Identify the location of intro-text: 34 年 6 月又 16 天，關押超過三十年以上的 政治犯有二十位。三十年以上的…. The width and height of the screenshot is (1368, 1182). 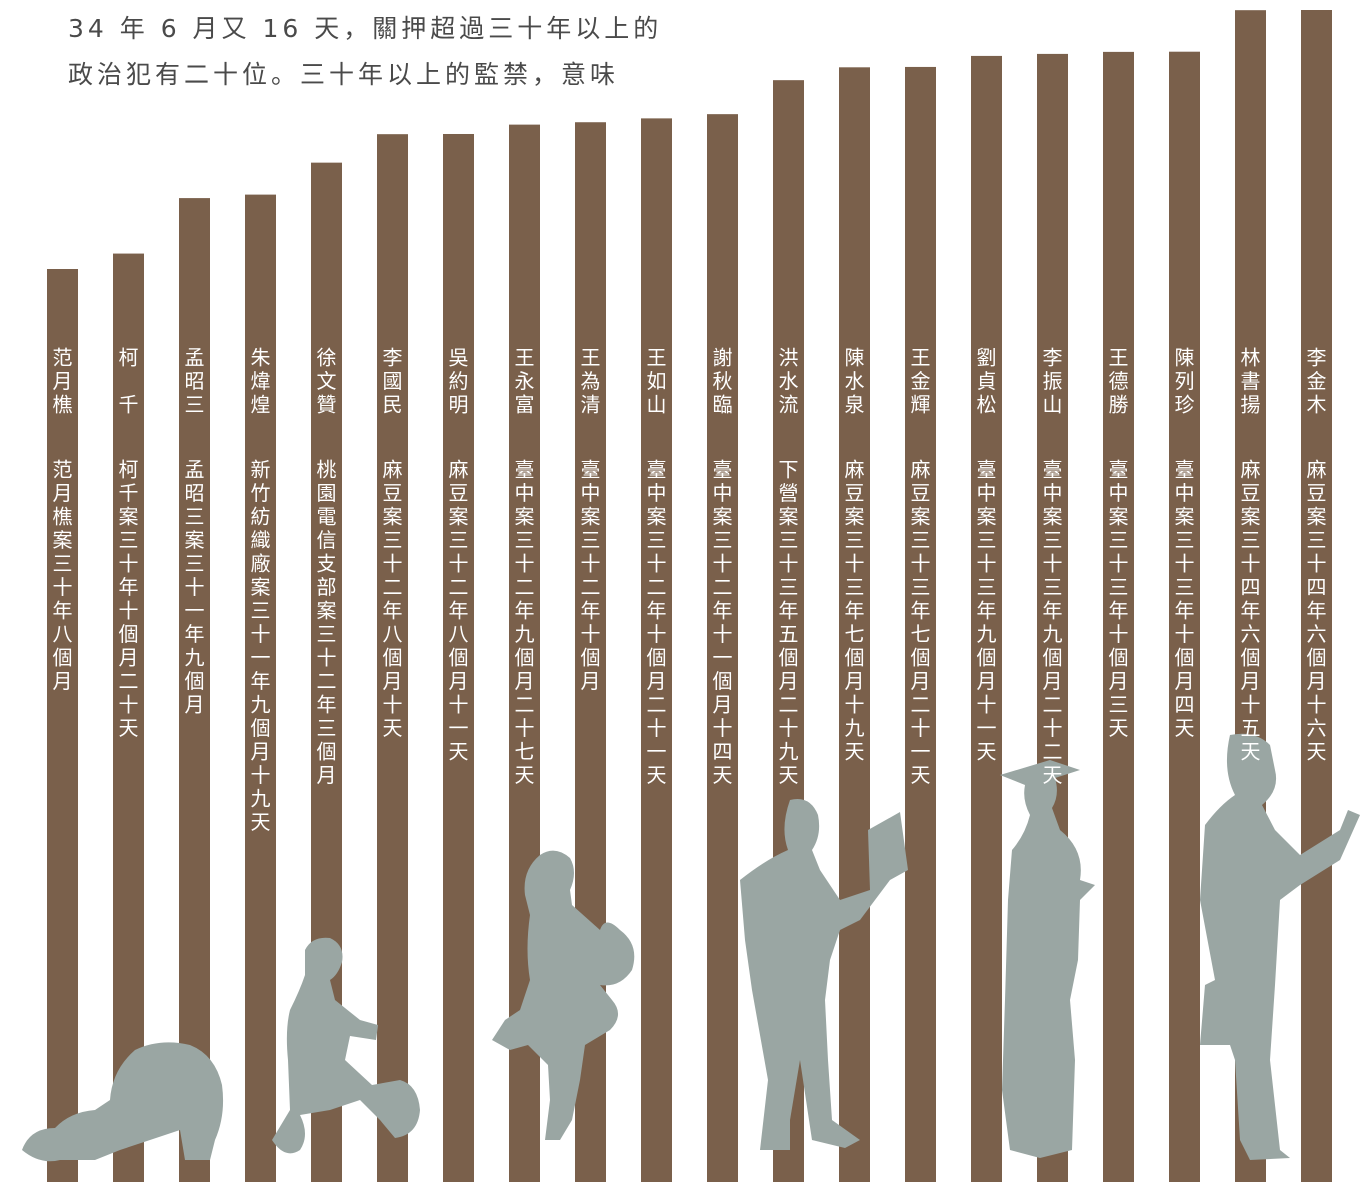
(368, 52).